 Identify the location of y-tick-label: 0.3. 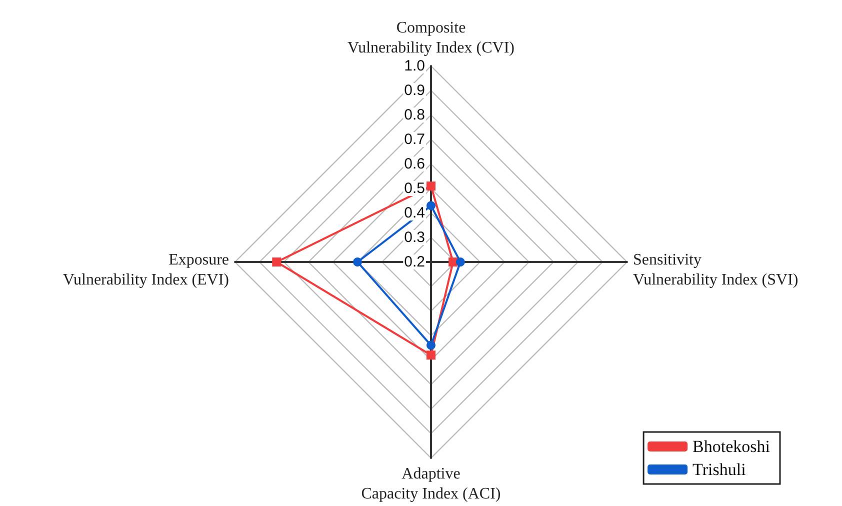
(414, 237).